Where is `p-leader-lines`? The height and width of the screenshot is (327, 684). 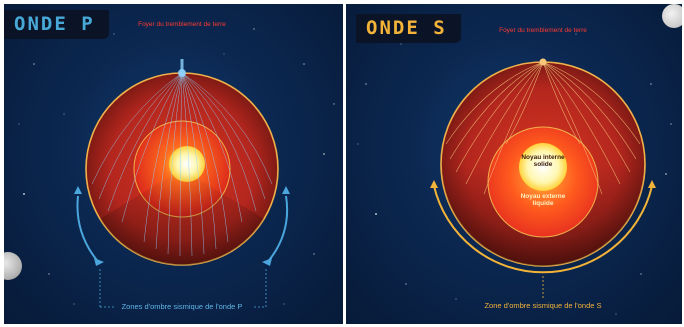 p-leader-lines is located at coordinates (183, 288).